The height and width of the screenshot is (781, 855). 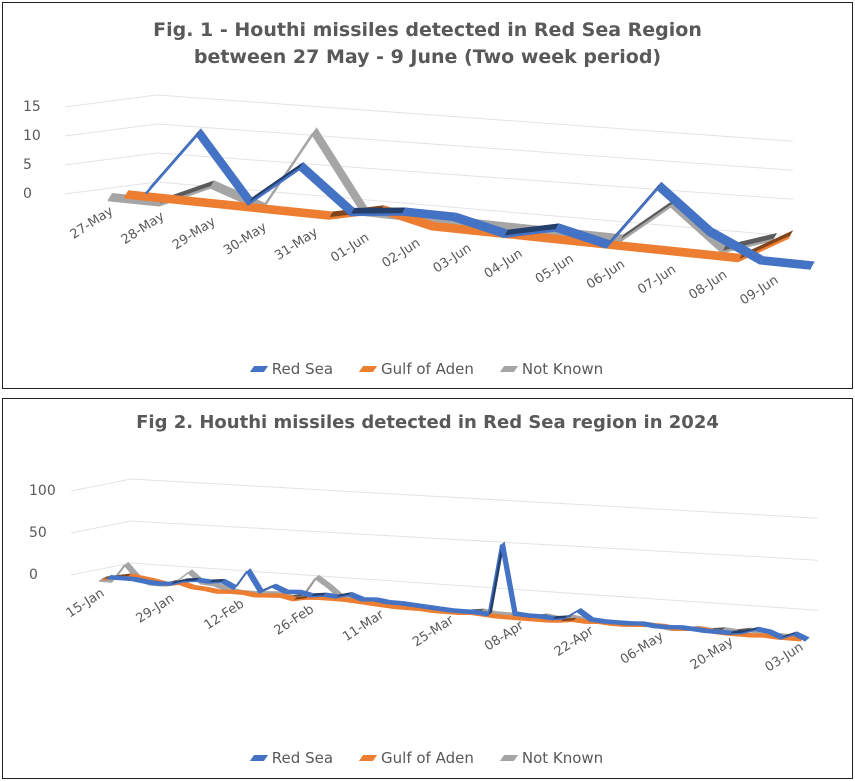 I want to click on x-tick-label: 04-Jun, so click(x=504, y=264).